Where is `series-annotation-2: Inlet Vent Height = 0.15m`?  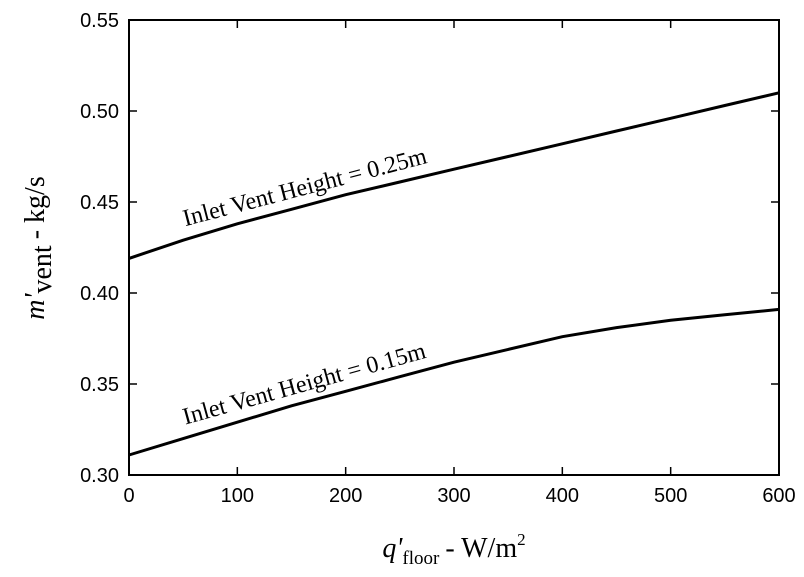 series-annotation-2: Inlet Vent Height = 0.15m is located at coordinates (304, 384).